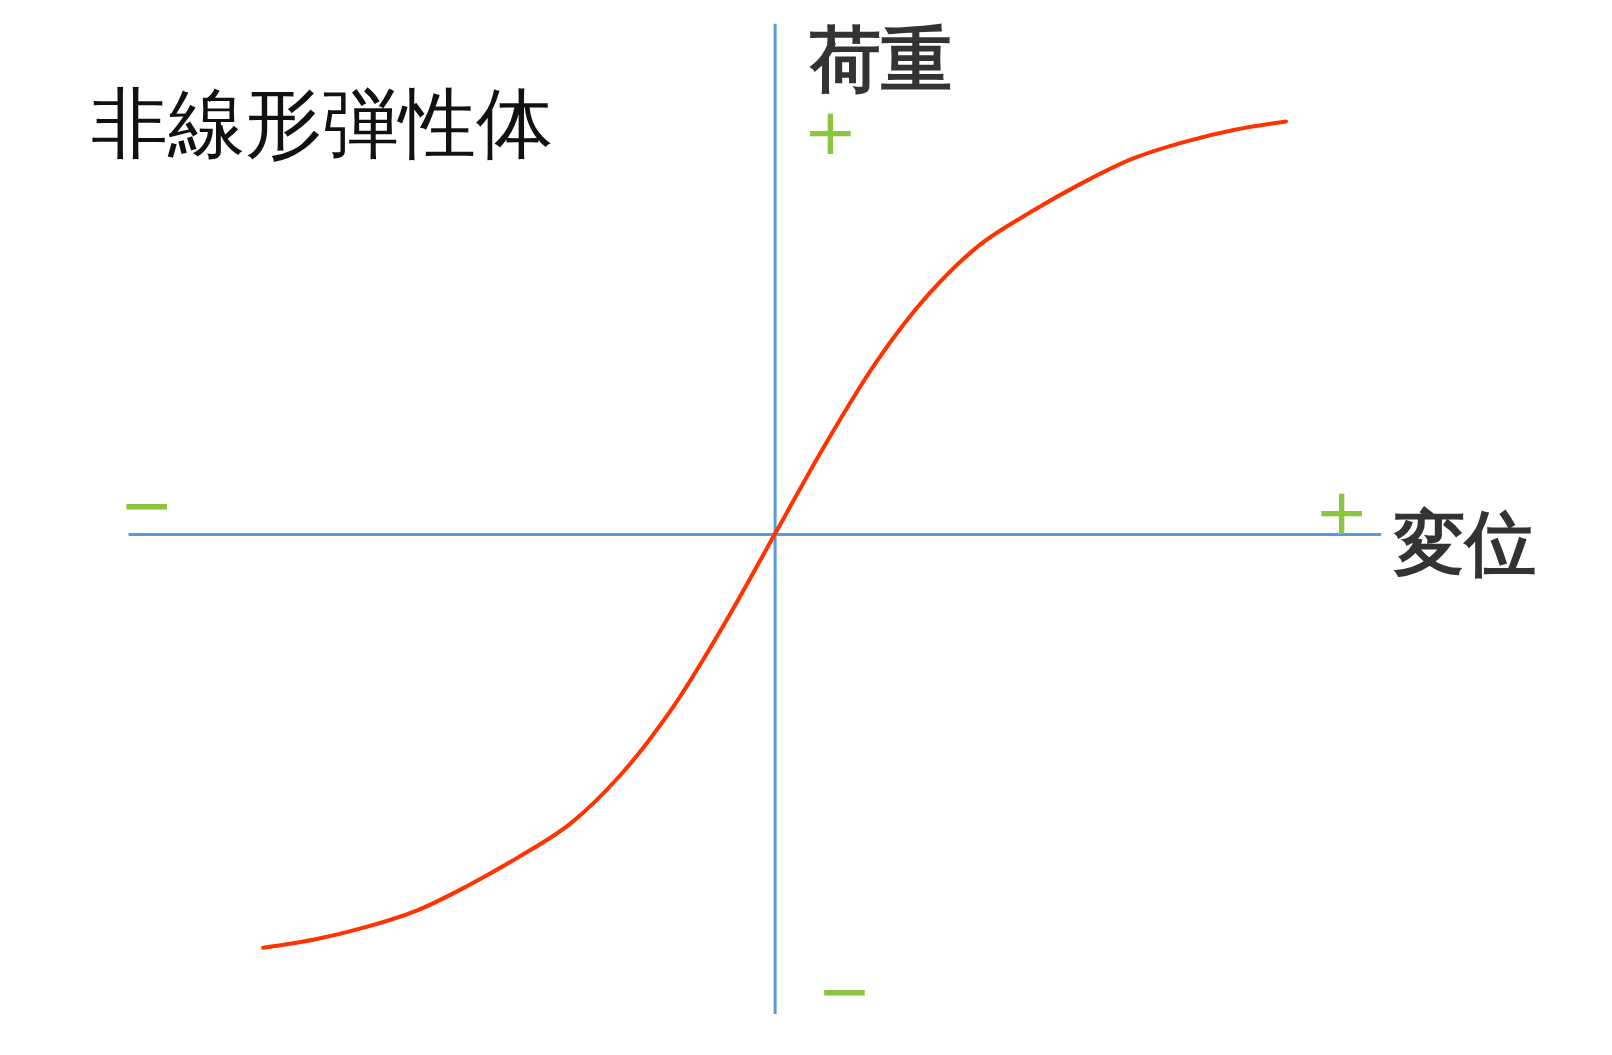  I want to click on x-axis-title: 変位, so click(1465, 544).